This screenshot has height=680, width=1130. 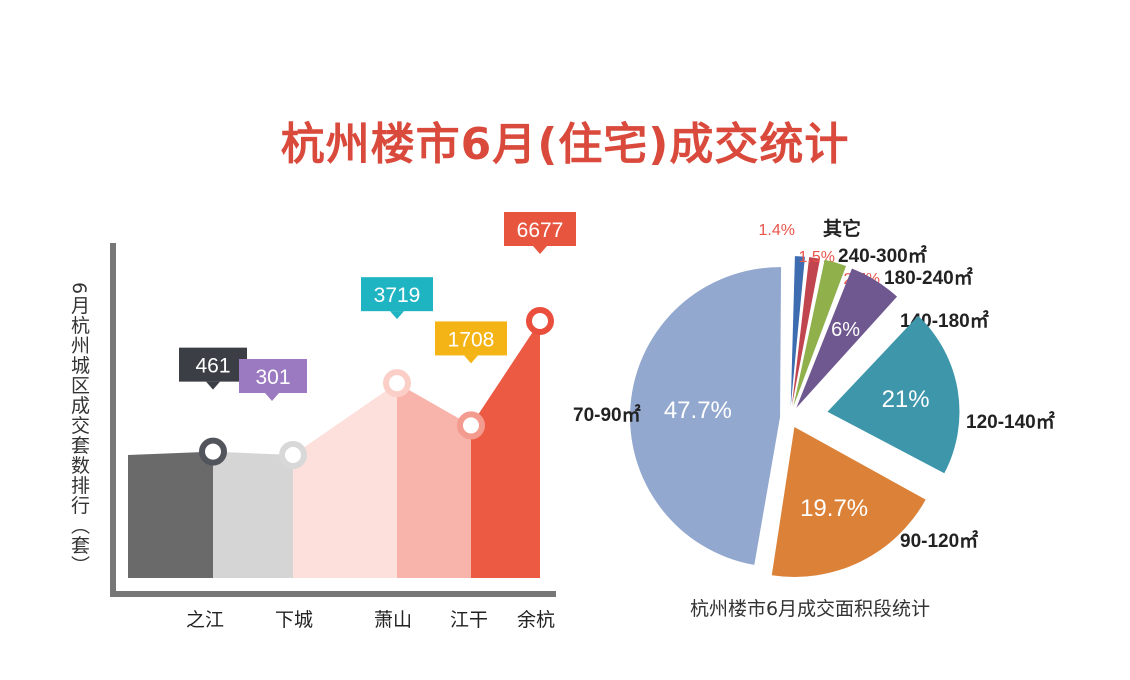 I want to click on pie-chart-caption: 杭州楼市6月成交面积段统计, so click(x=810, y=609).